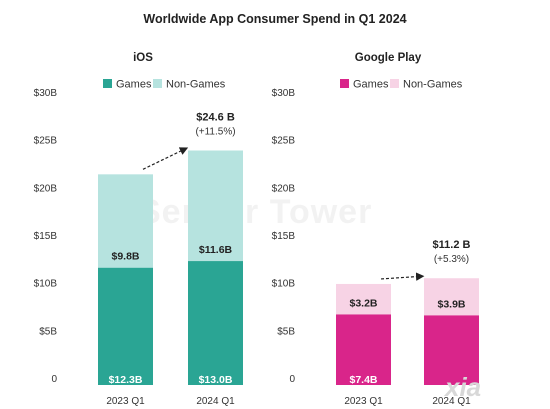  I want to click on gp-category-label: 2023 Q1, so click(363, 401).